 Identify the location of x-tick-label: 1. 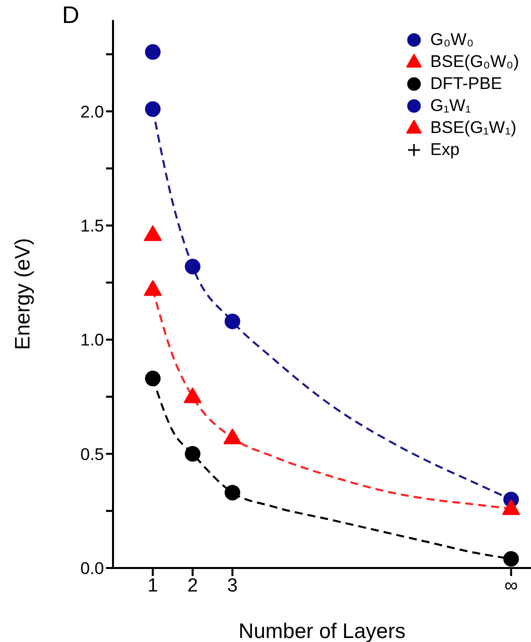
(153, 585).